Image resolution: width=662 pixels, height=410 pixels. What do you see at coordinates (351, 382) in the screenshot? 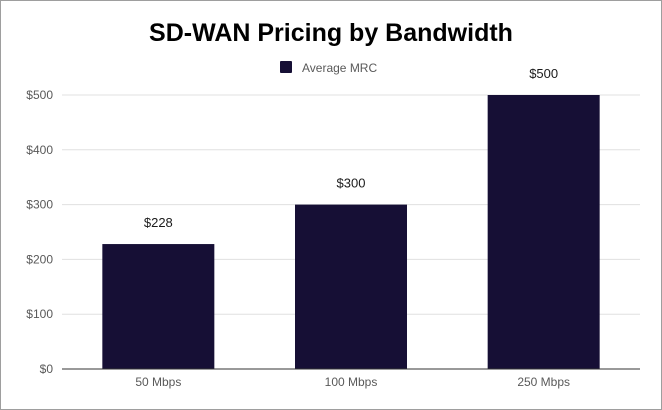
I see `x-tick-label: 100 Mbps` at bounding box center [351, 382].